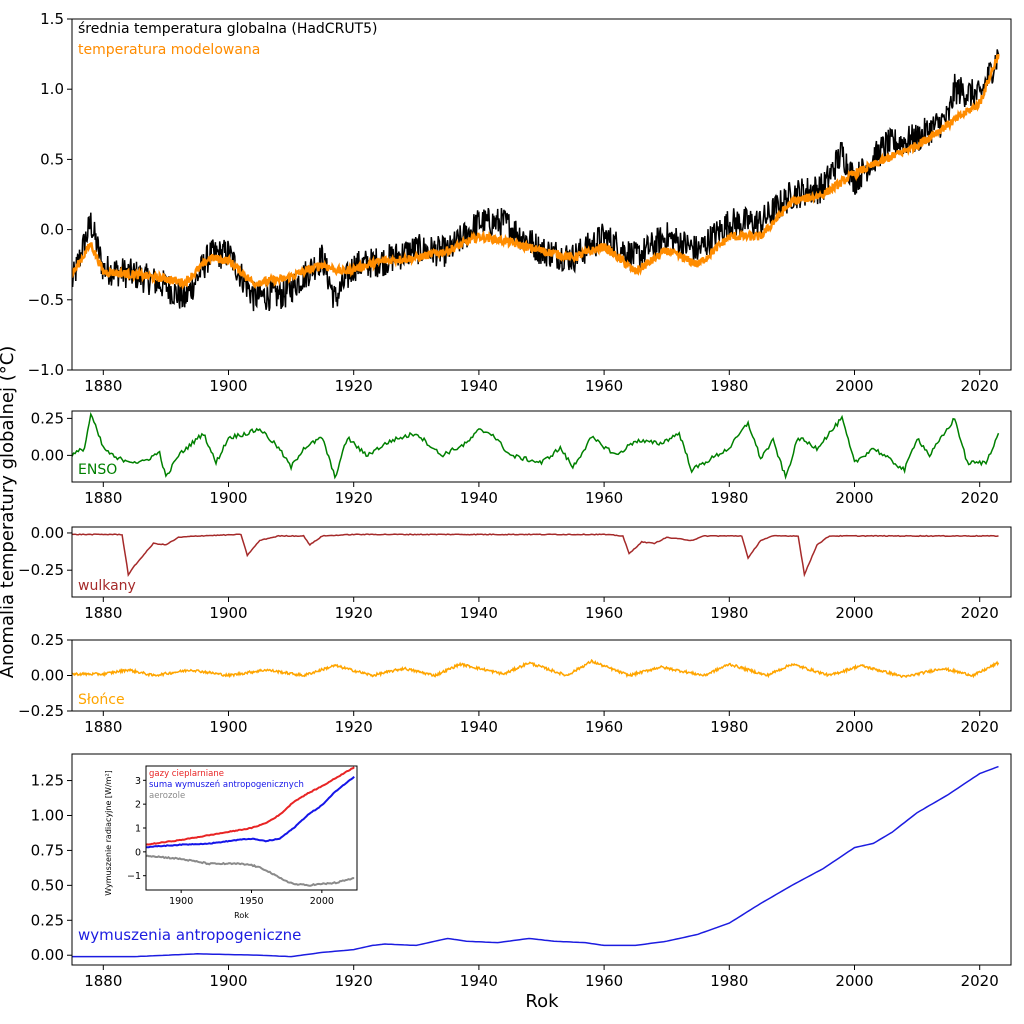 The image size is (1024, 1024). I want to click on inset-x-tick-label: 1950, so click(251, 901).